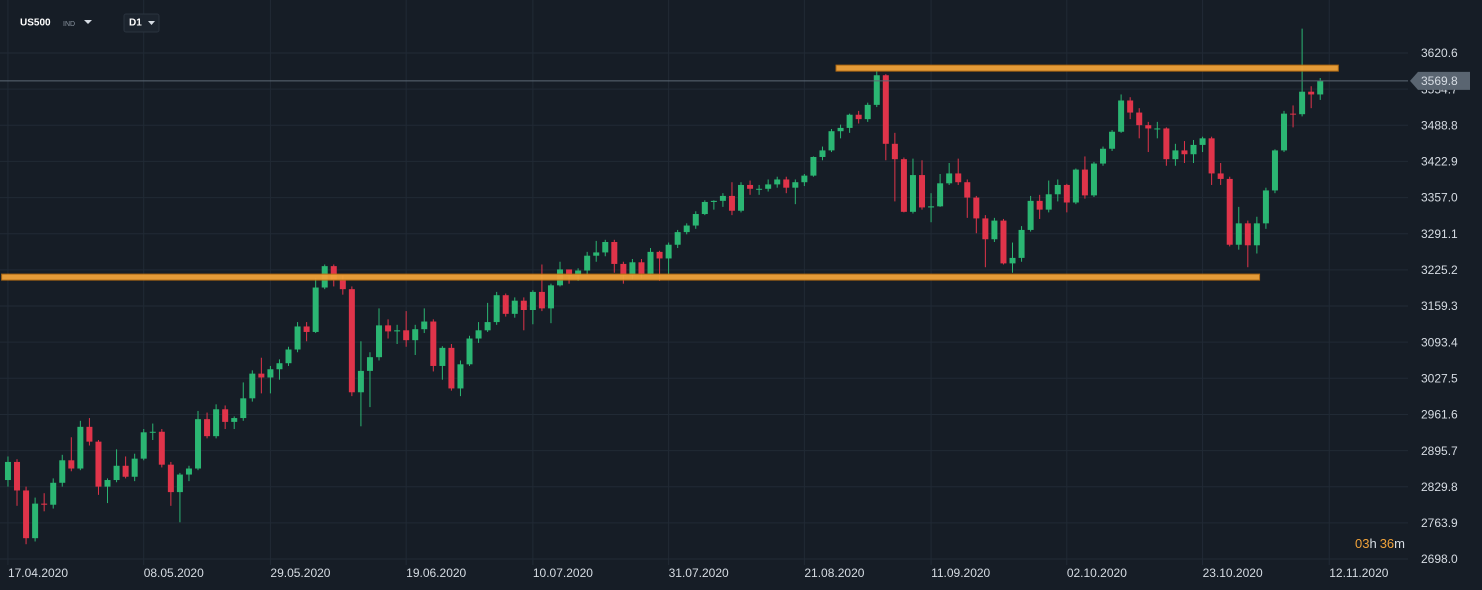 This screenshot has width=1482, height=590. What do you see at coordinates (1439, 415) in the screenshot?
I see `y-tick-label: 2961.6` at bounding box center [1439, 415].